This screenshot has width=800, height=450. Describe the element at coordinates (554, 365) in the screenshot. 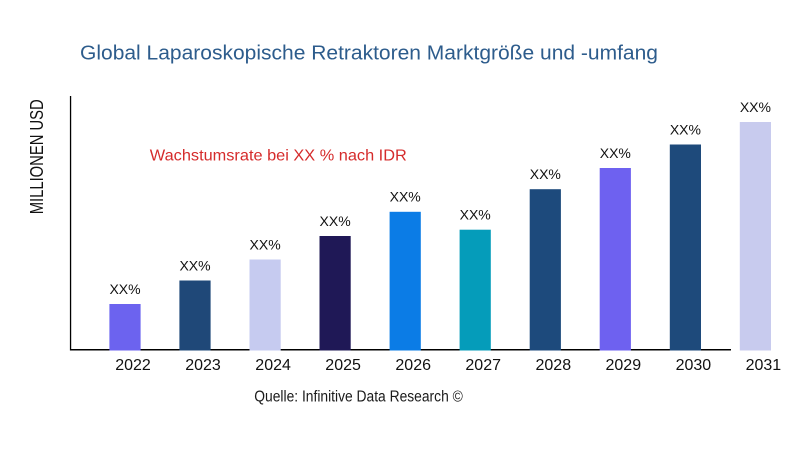

I see `svg-text: 2028` at that location.